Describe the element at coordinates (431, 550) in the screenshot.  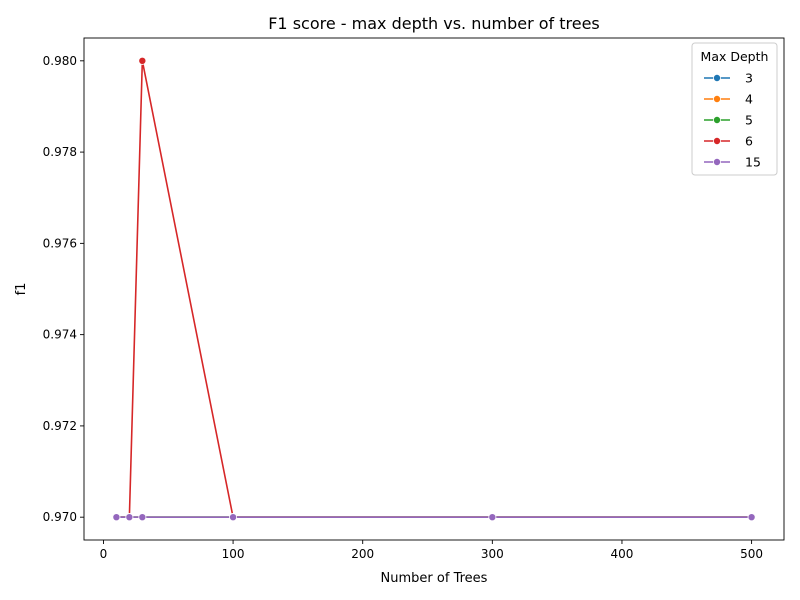
I see `x-axis-ticks: 0 100 200 300 400 500` at that location.